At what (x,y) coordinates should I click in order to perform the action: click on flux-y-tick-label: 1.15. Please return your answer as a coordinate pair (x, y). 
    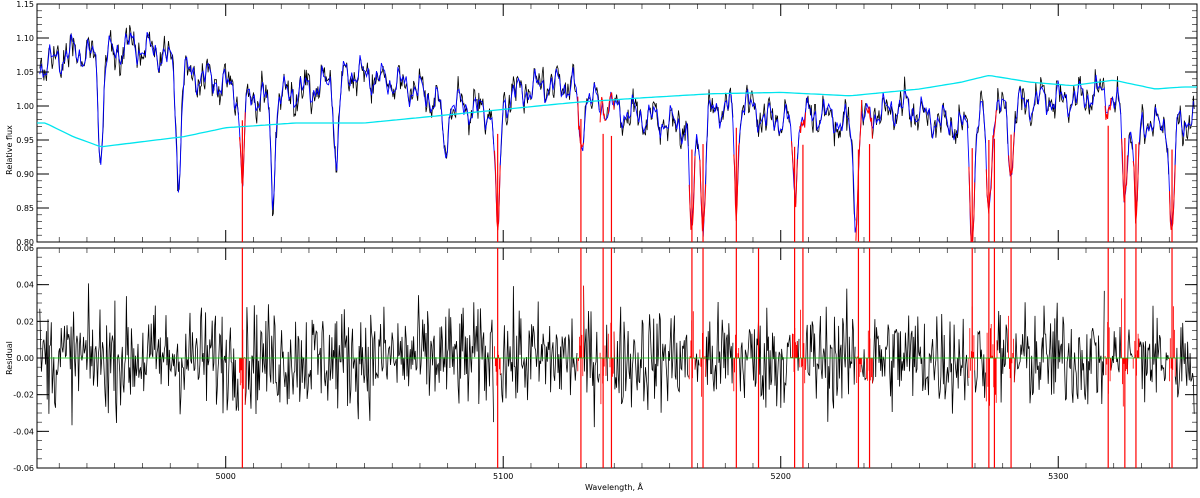
    Looking at the image, I should click on (25, 4).